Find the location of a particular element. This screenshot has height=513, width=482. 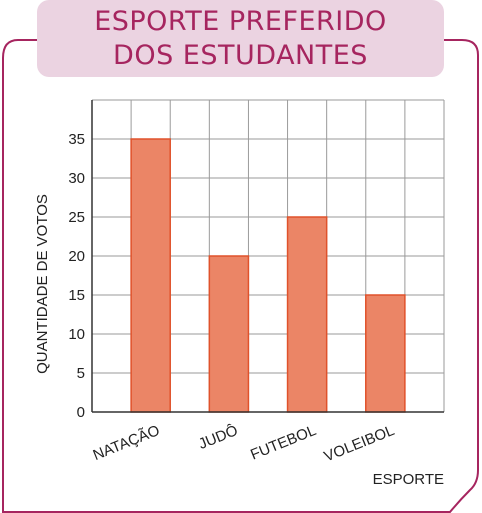

category-label: FUTEBOL is located at coordinates (283, 443).